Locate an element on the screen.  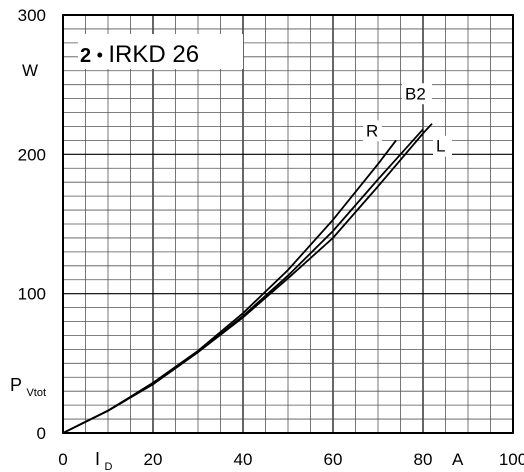
series-label-r: R is located at coordinates (372, 130).